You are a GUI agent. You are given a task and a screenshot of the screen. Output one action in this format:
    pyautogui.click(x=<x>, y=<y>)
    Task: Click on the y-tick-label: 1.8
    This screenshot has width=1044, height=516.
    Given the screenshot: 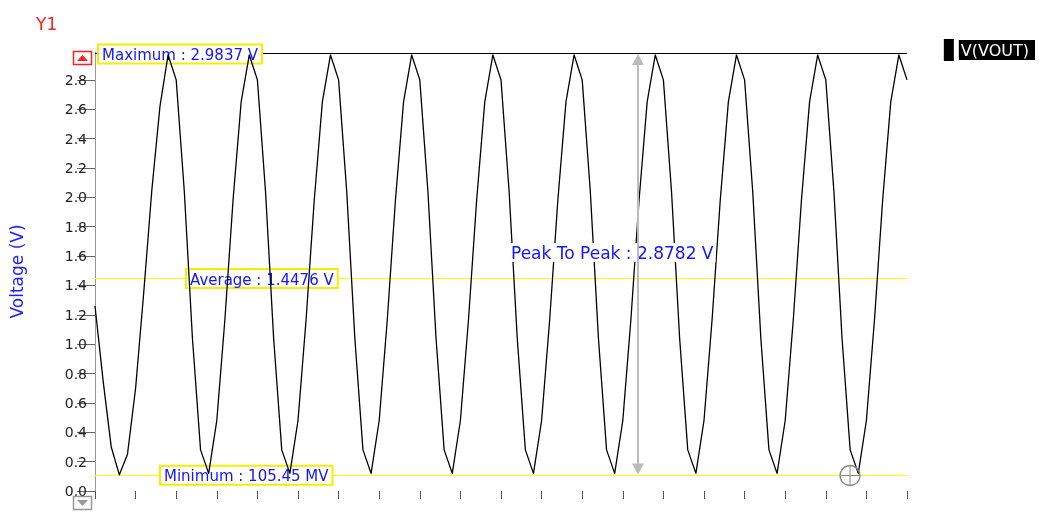 What is the action you would take?
    pyautogui.click(x=75, y=226)
    